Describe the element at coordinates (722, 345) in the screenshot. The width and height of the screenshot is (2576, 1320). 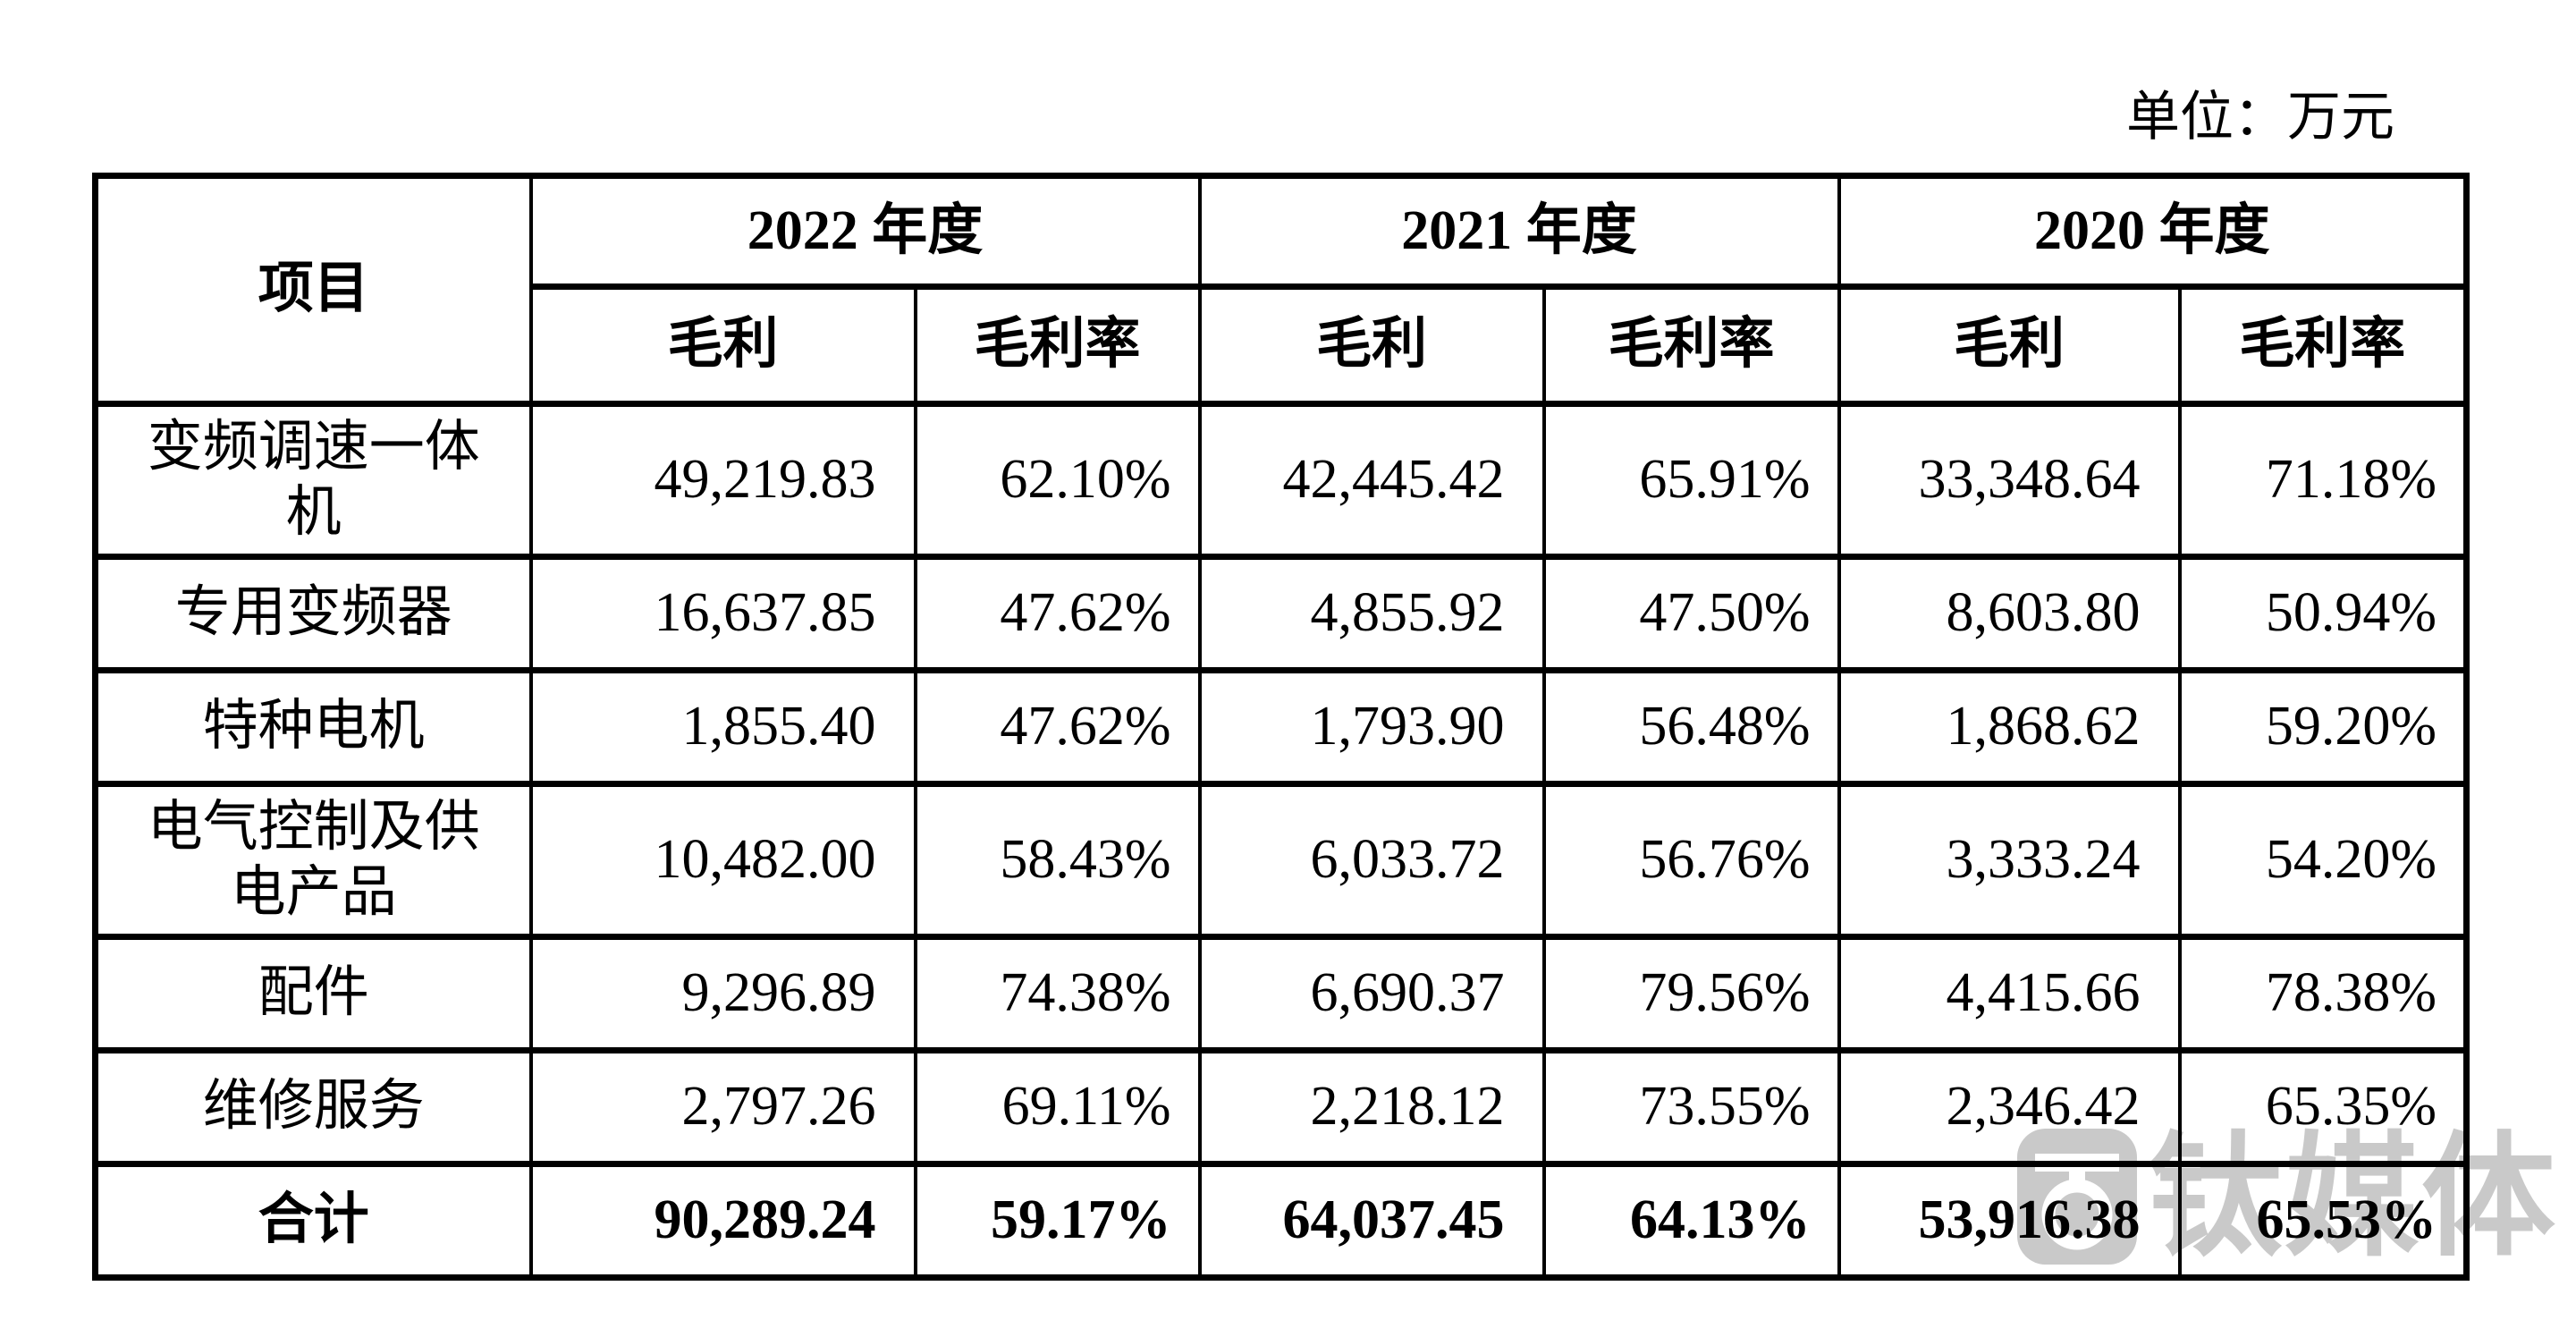
I see `col-header-gross-profit-2022: 毛利` at that location.